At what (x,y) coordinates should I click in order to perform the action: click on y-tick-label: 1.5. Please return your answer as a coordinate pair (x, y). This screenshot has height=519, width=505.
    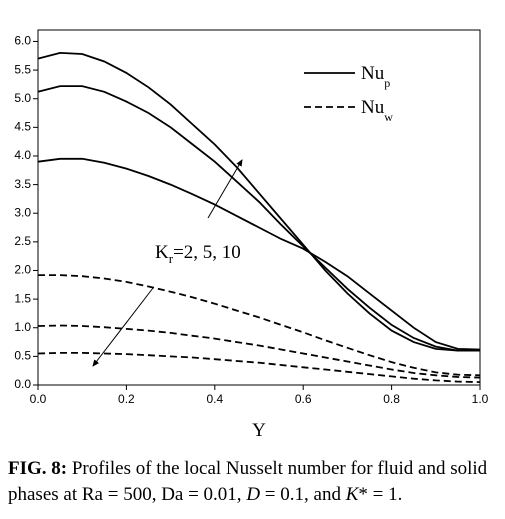
    Looking at the image, I should click on (22, 298).